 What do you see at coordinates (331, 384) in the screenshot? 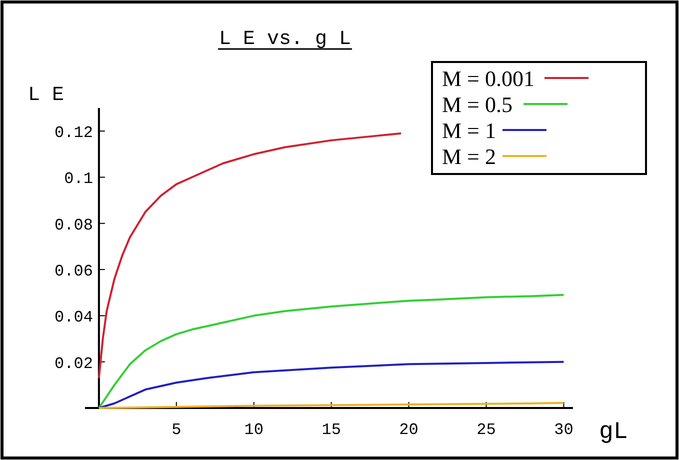
I see `line-series` at bounding box center [331, 384].